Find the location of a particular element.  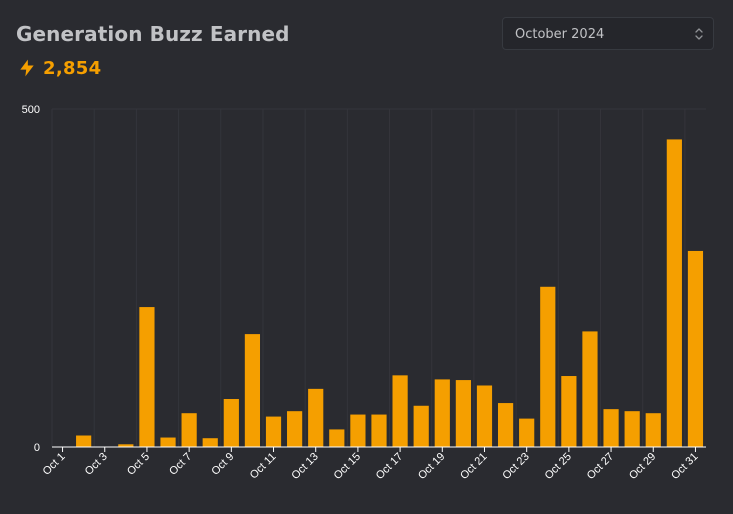

x-tick-label: Oct 19 is located at coordinates (431, 466).